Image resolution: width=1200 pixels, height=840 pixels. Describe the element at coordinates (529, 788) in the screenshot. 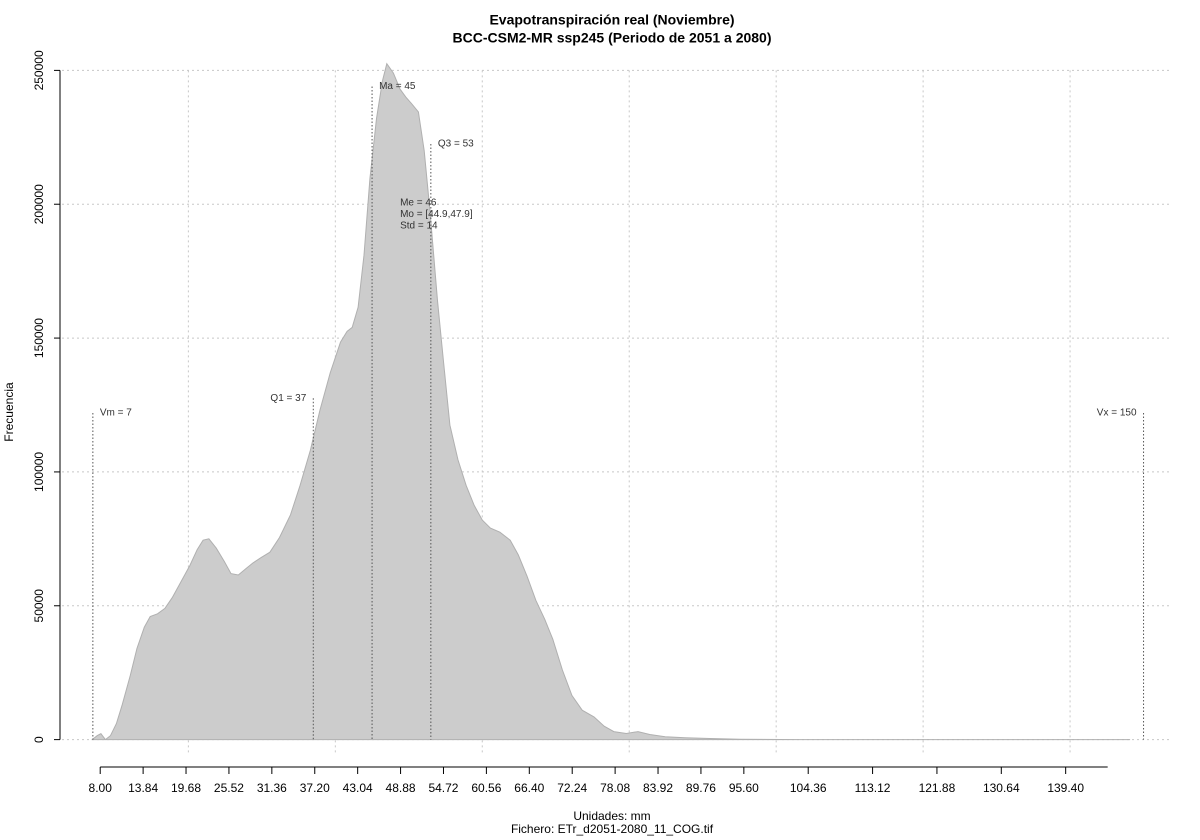

I see `x-tick-label: 66.40` at that location.